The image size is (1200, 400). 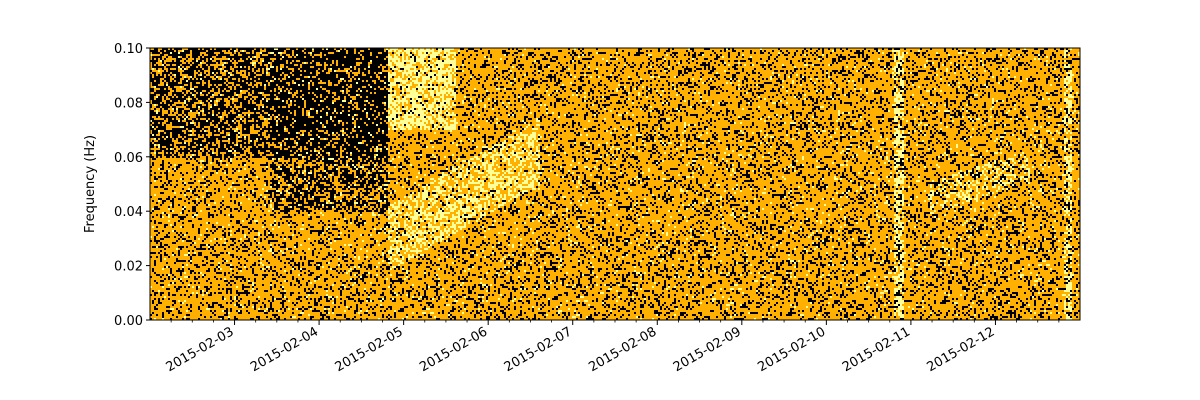 What do you see at coordinates (90, 184) in the screenshot?
I see `y-axis-label: Frequency (Hz)` at bounding box center [90, 184].